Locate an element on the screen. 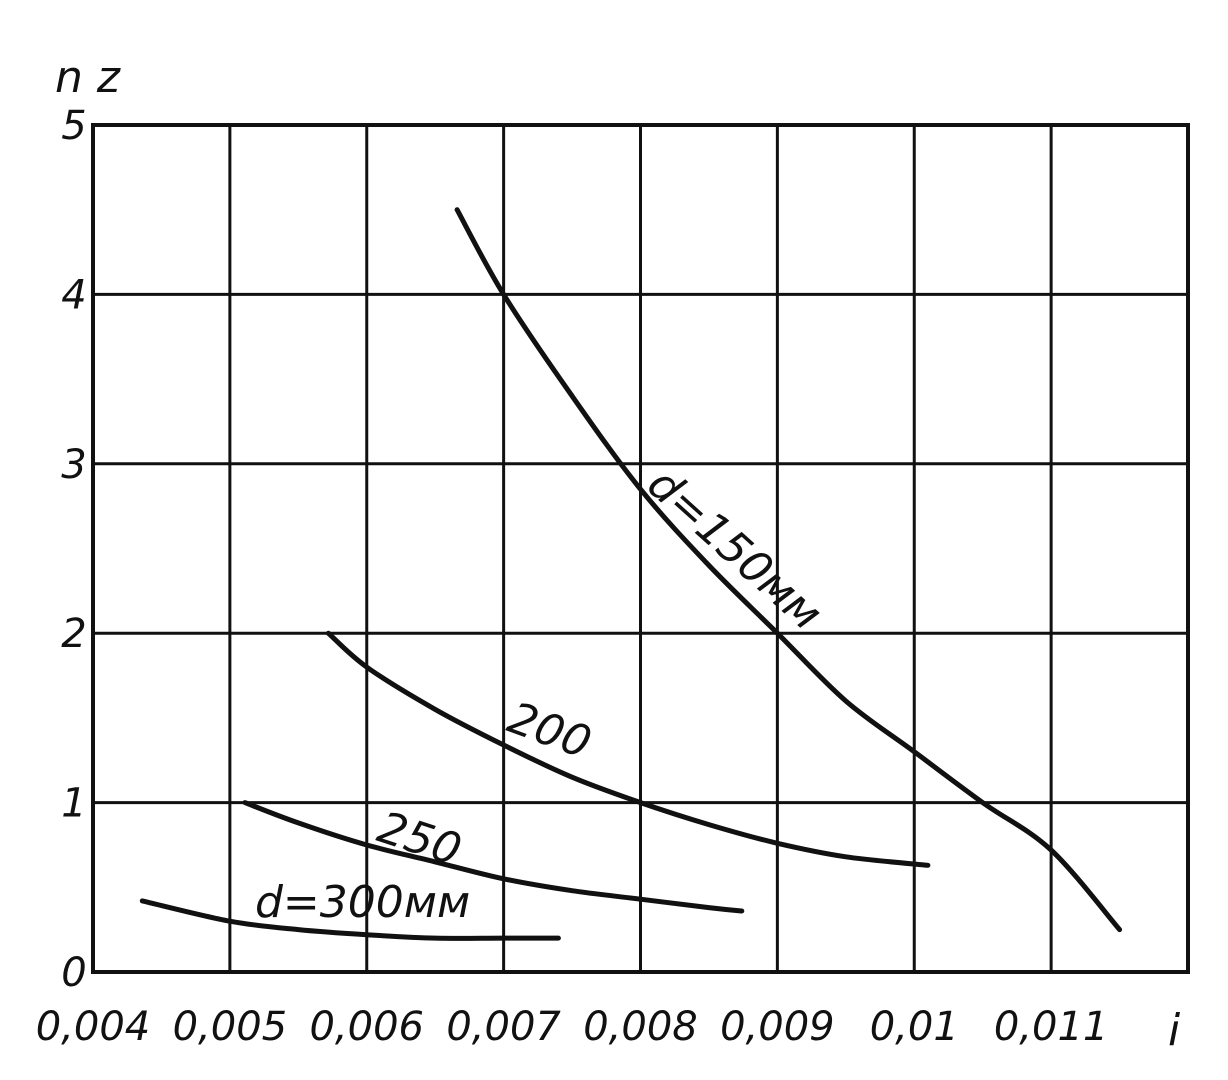 Image resolution: width=1228 pixels, height=1080 pixels. series-label-4: d=300мм is located at coordinates (362, 902).